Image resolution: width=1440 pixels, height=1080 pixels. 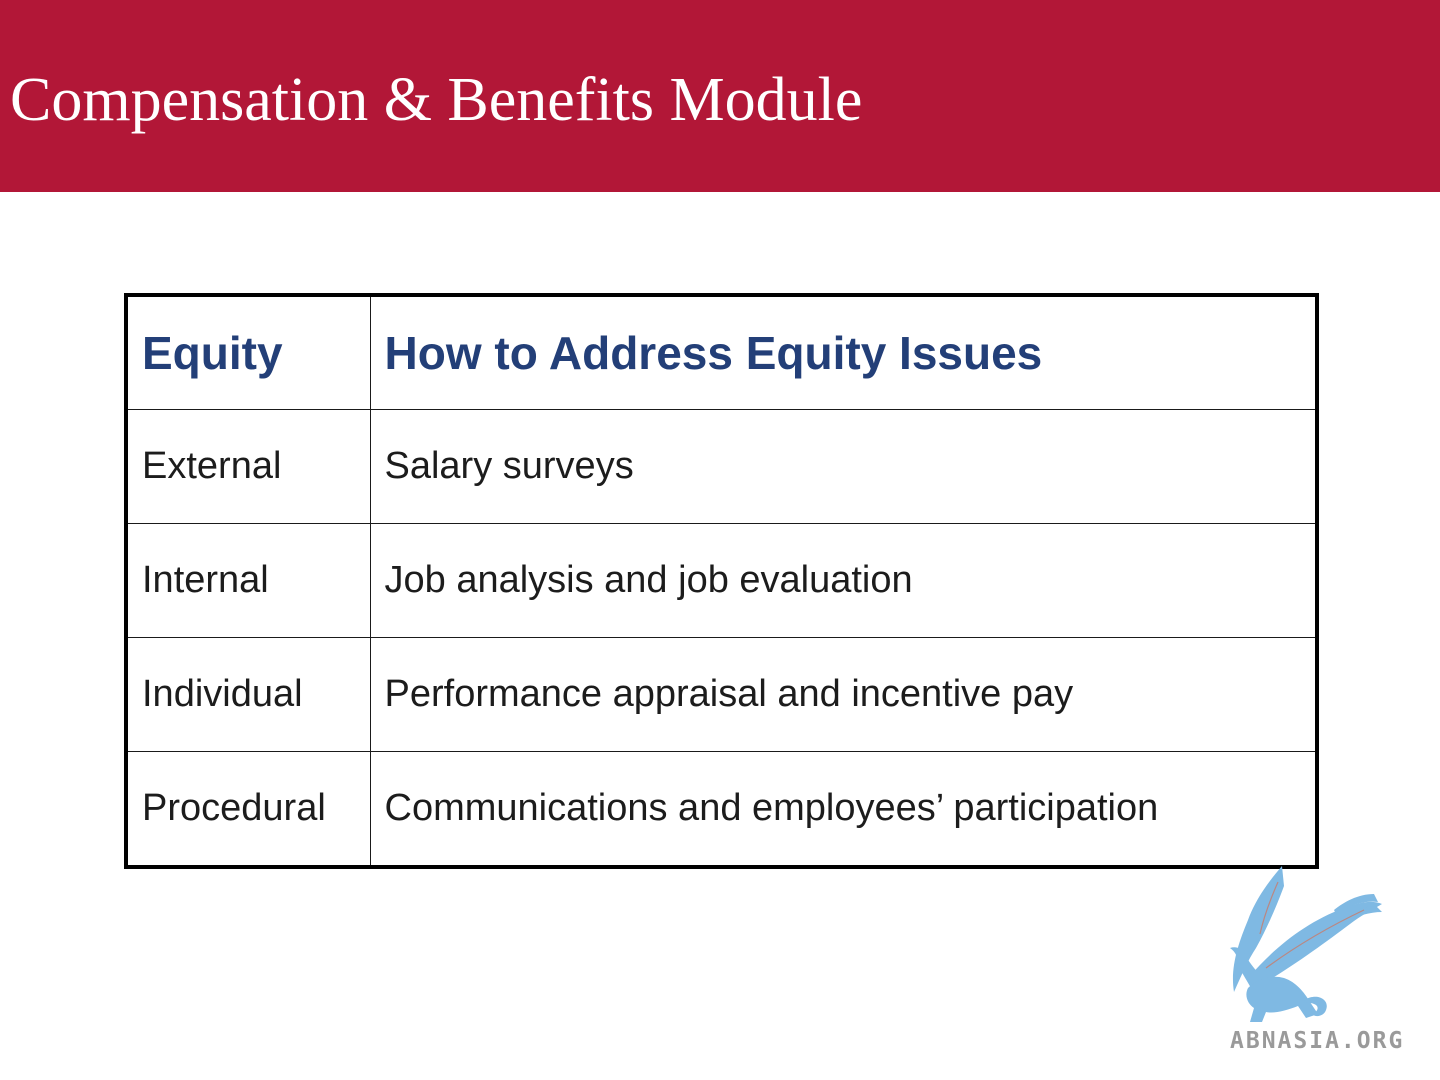 I want to click on table-header-row: Equity How to Address Equity Issues, so click(x=721, y=352).